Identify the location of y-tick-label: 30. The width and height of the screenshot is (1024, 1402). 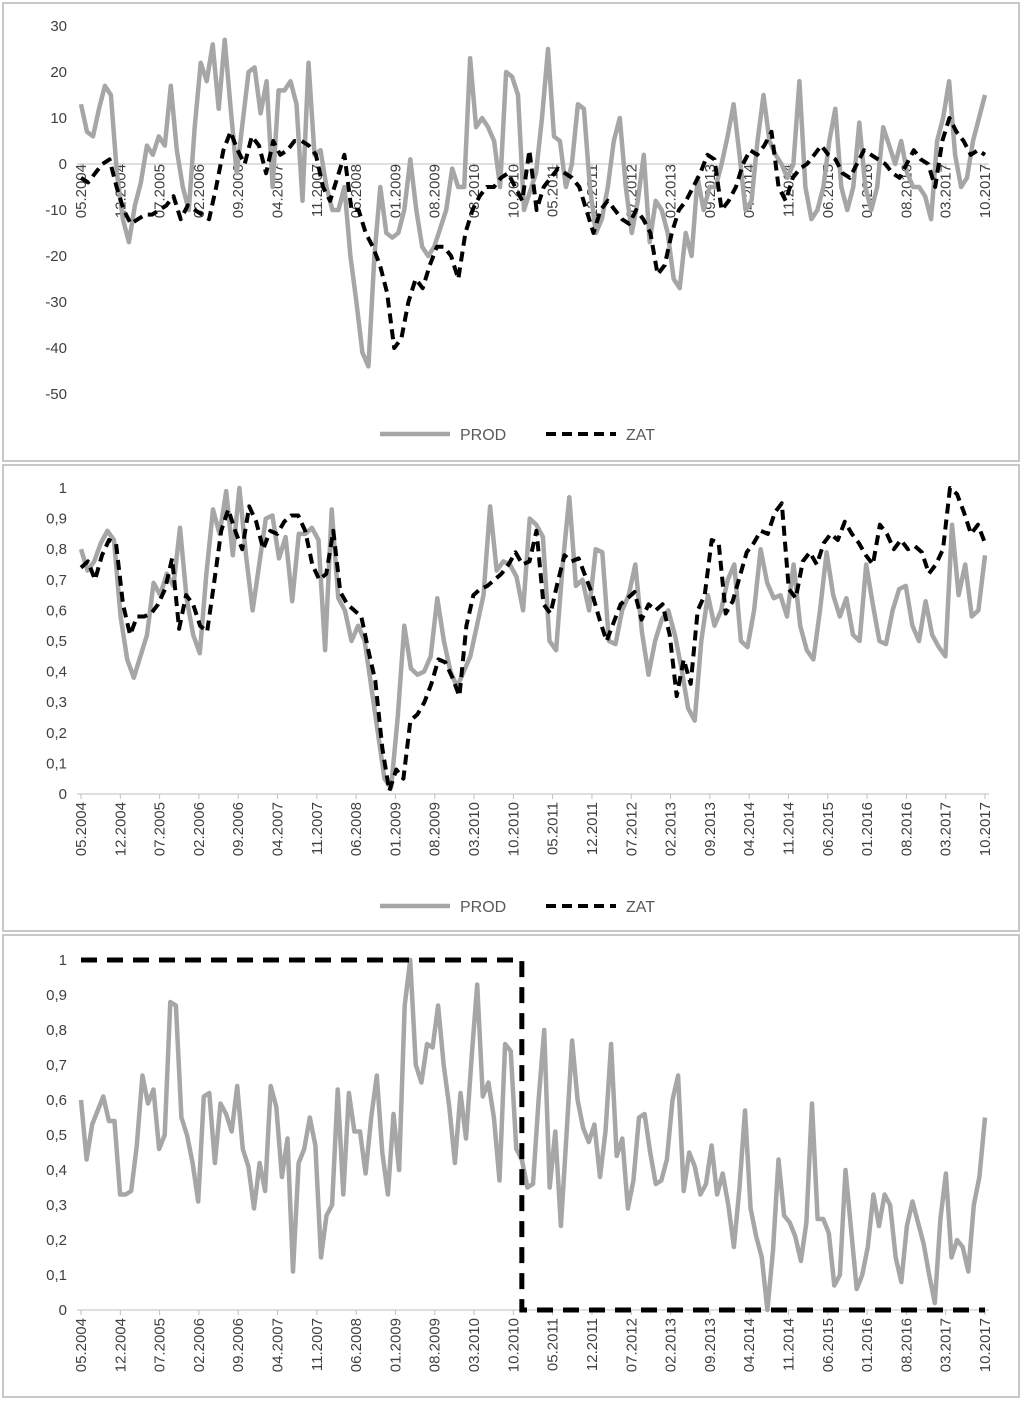
(58, 26).